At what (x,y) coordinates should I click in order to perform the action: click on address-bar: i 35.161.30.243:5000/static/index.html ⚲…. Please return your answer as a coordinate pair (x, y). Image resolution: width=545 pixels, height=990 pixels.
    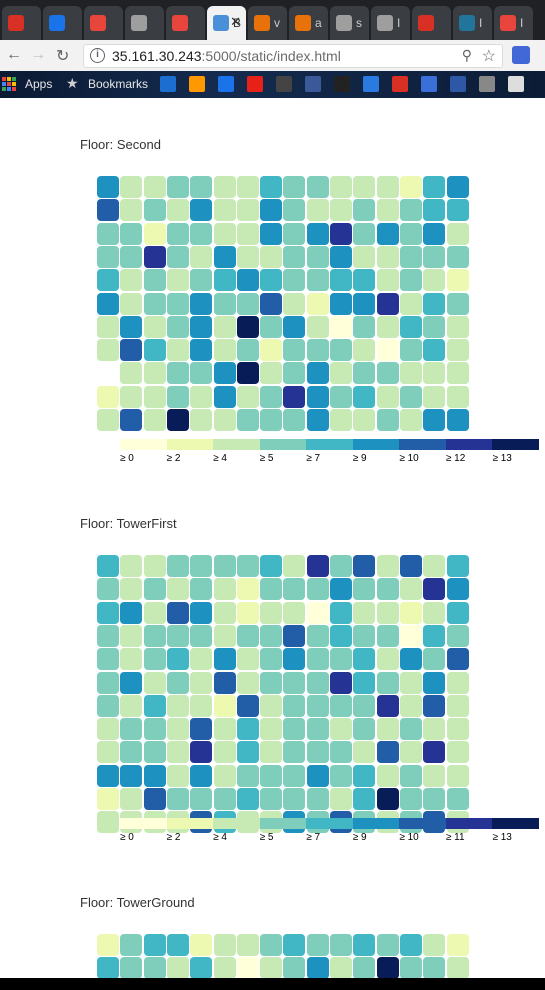
    Looking at the image, I should click on (293, 56).